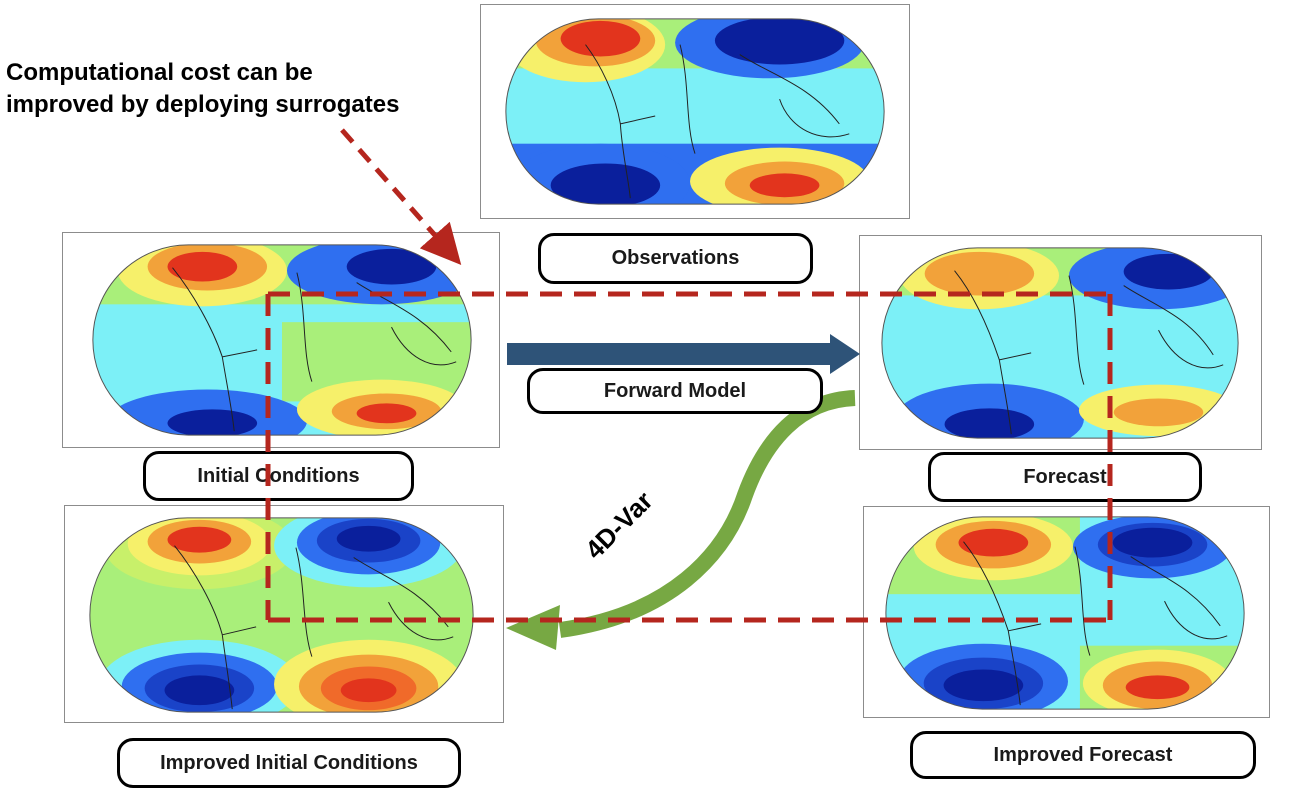 The height and width of the screenshot is (790, 1301). Describe the element at coordinates (675, 391) in the screenshot. I see `forward-model-label: Forward Model` at that location.